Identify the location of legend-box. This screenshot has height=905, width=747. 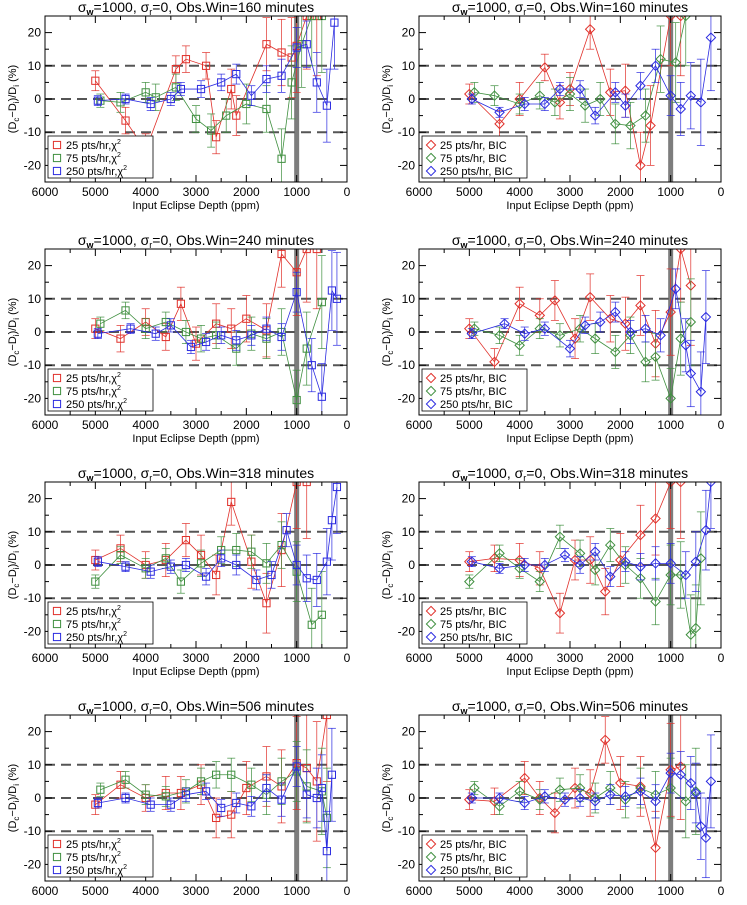
(100, 157).